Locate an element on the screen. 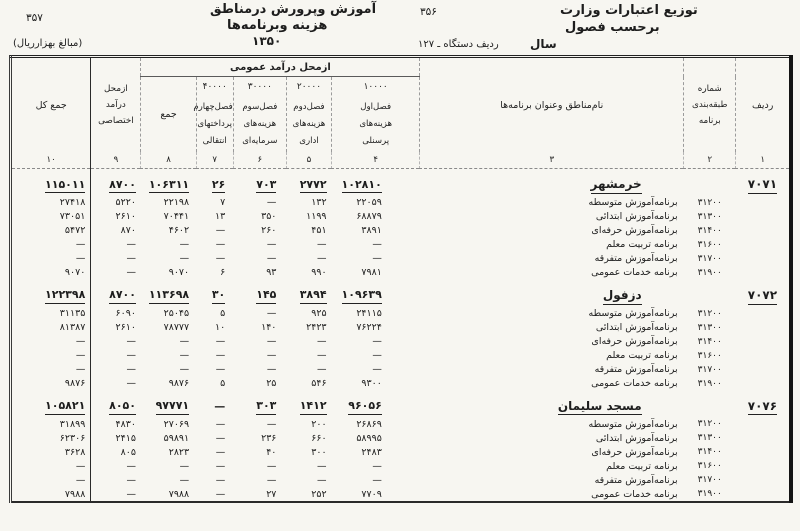 This screenshot has width=800, height=531. value-cell-f2: ۲۵۲ is located at coordinates (319, 494).